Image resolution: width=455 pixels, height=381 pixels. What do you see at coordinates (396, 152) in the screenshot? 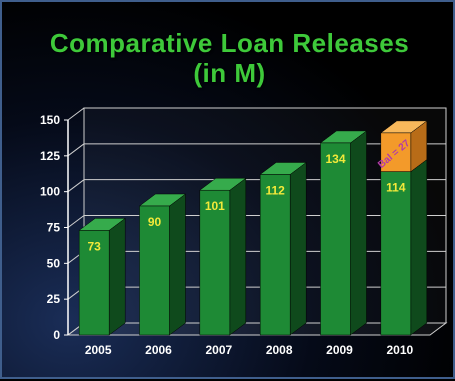
I see `balance-segment` at bounding box center [396, 152].